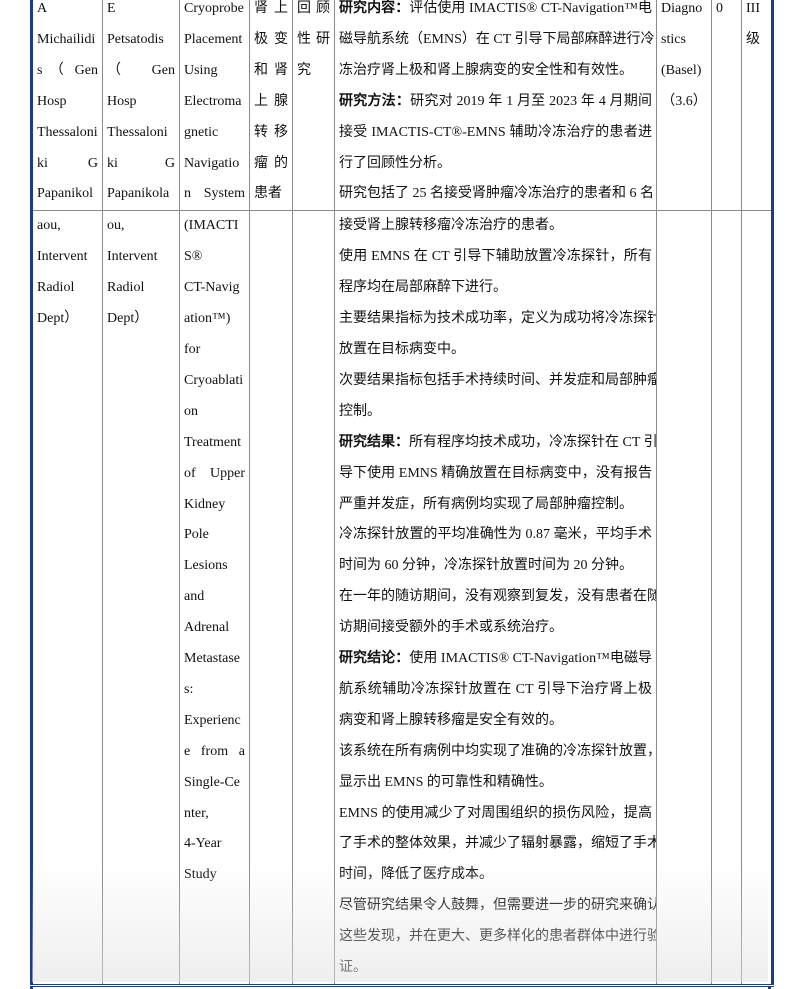 The image size is (800, 989). Describe the element at coordinates (684, 598) in the screenshot. I see `journal-cell` at that location.